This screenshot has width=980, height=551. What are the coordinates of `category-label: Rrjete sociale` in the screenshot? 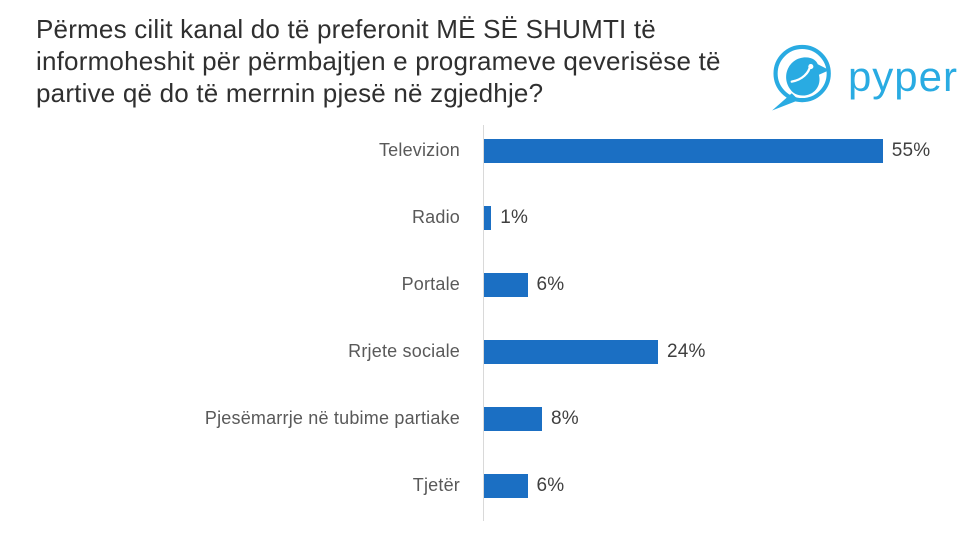 It's located at (404, 351).